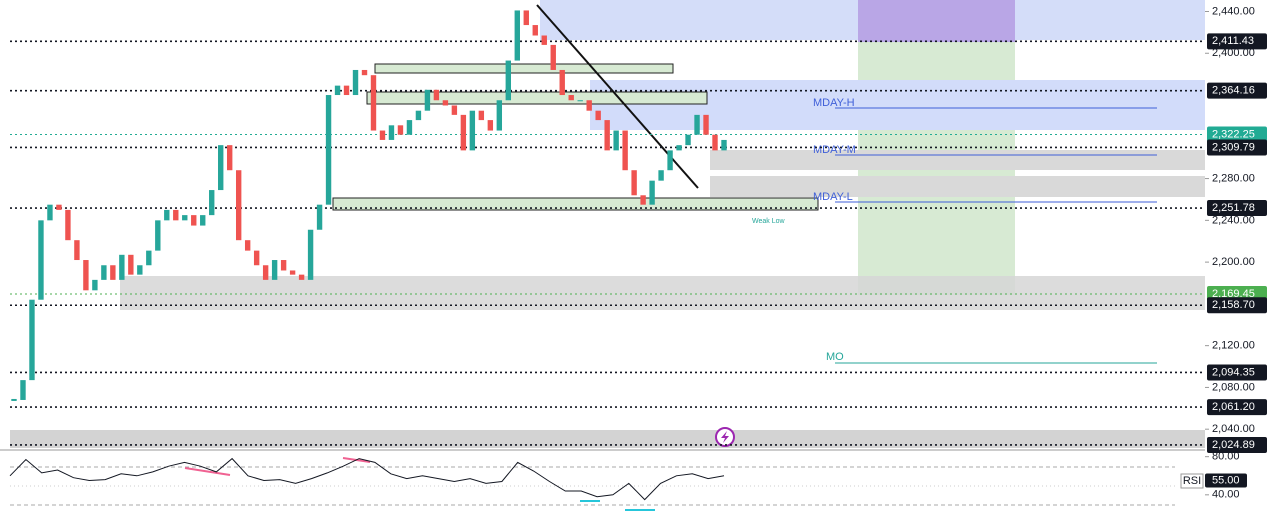  I want to click on level-label: 2,061.20, so click(1233, 407).